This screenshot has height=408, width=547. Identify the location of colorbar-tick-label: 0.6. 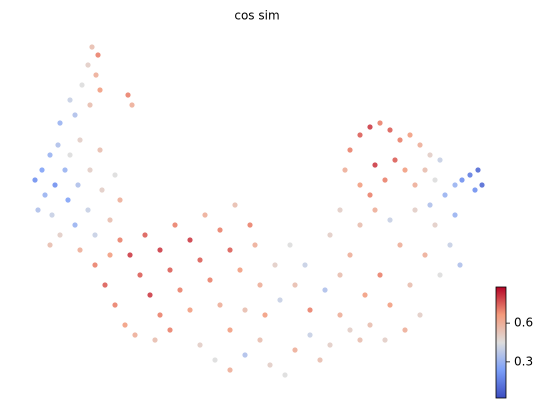
(523, 323).